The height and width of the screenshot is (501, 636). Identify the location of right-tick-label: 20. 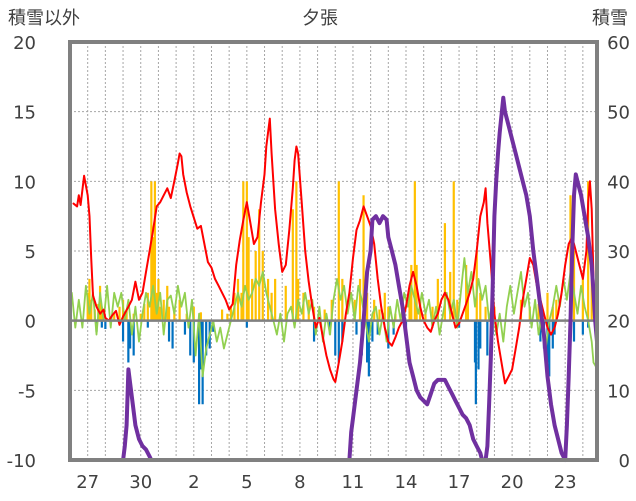
(618, 322).